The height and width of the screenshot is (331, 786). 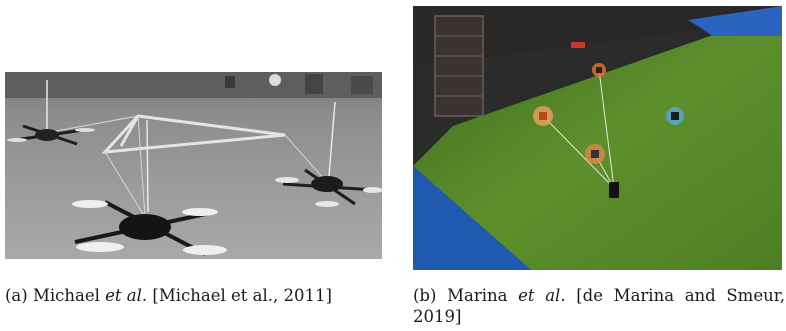 What do you see at coordinates (242, 295) in the screenshot?
I see `caption-a-citation: [Michael et al., 2011]` at bounding box center [242, 295].